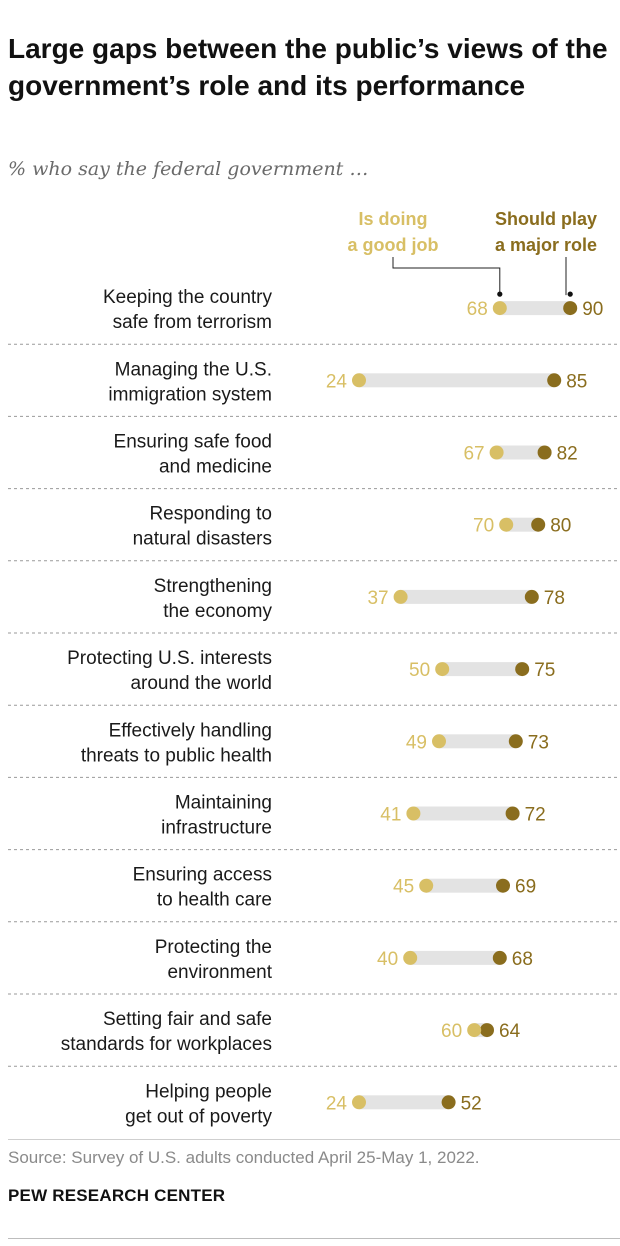  What do you see at coordinates (525, 887) in the screenshot?
I see `major-role-value-label: 69` at bounding box center [525, 887].